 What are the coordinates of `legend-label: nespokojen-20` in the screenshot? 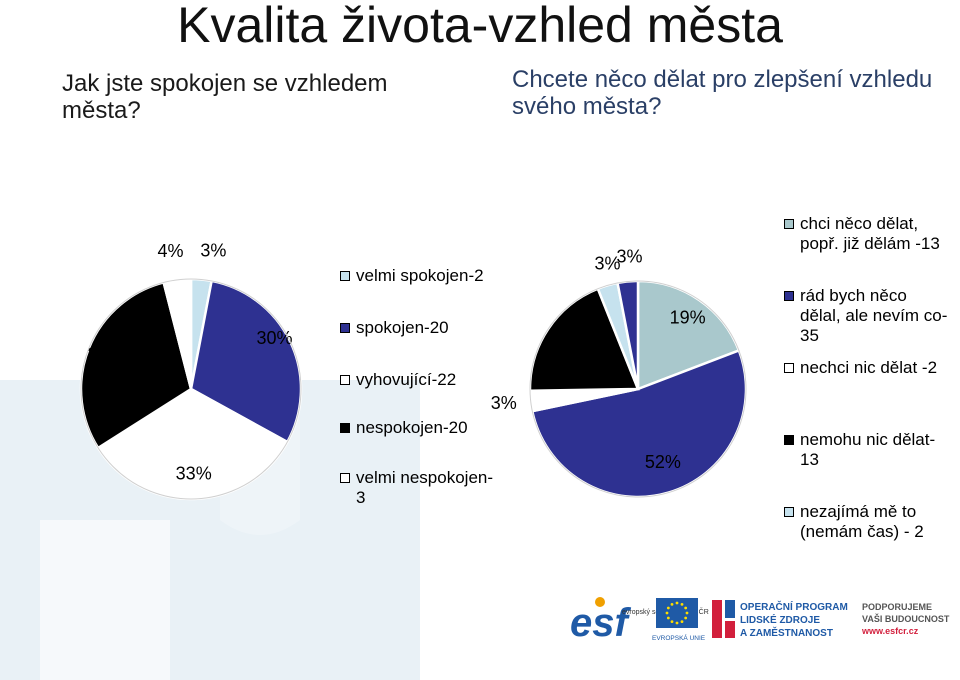 It's located at (412, 427).